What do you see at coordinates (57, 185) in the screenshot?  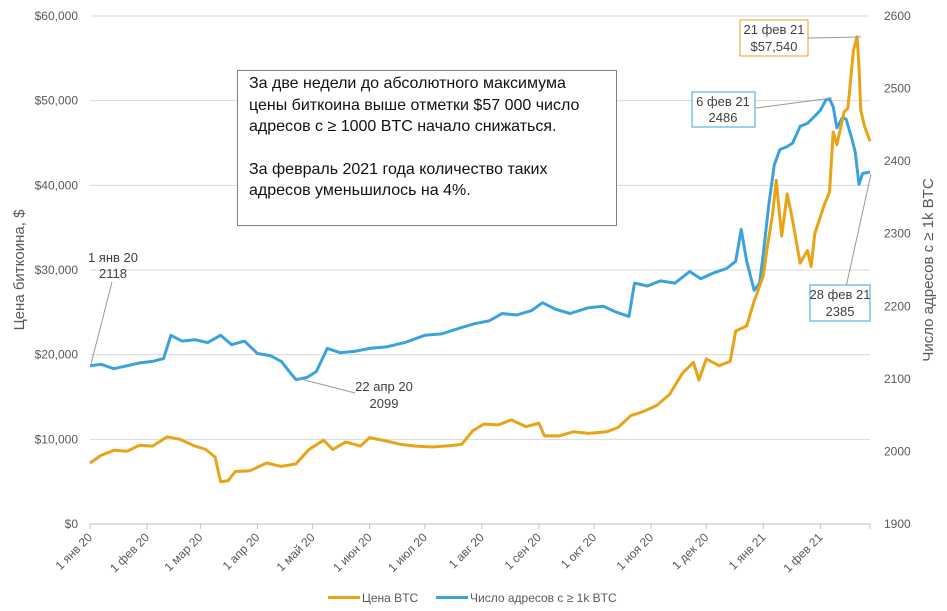 I see `y-tick-label: $40,000` at bounding box center [57, 185].